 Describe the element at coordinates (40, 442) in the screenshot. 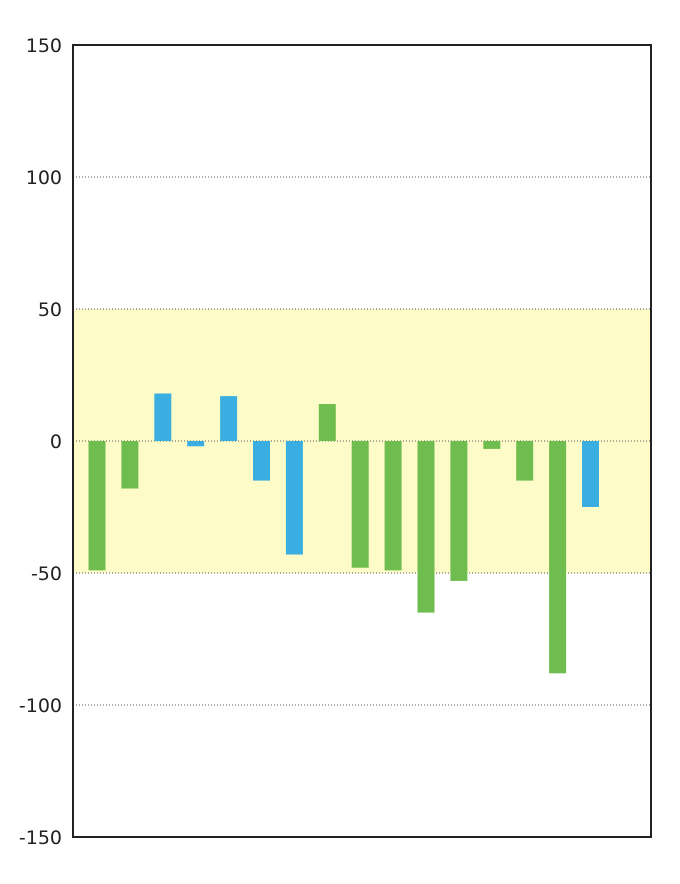

I see `axis-layer: 150 100 50 0 -50 -100 -150` at that location.